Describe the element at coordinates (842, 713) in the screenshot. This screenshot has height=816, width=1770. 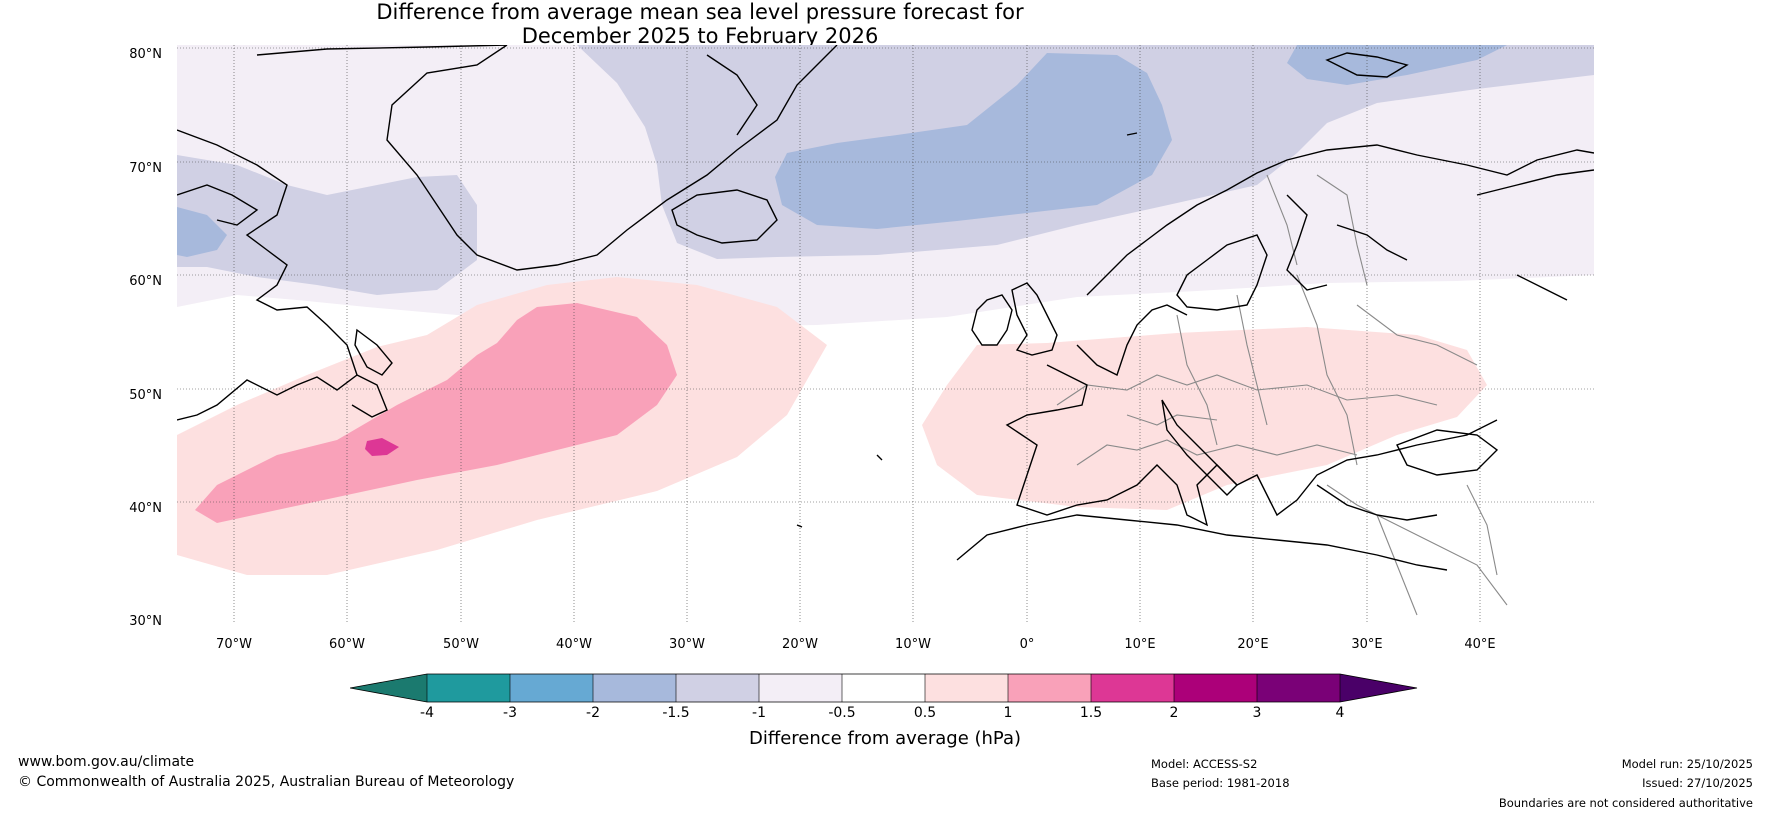
I see `colorbar-label-minus-0.5: -0.5` at that location.